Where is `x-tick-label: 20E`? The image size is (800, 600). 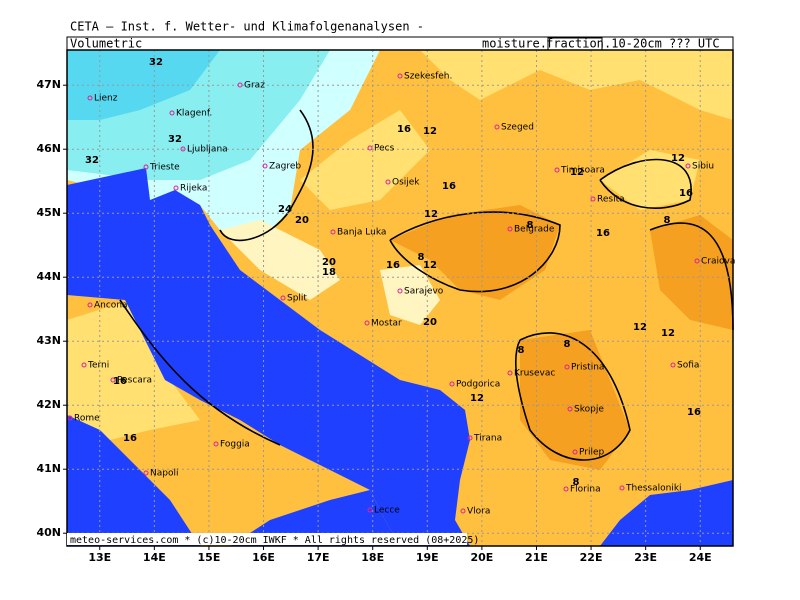 x-tick-label: 20E is located at coordinates (481, 557).